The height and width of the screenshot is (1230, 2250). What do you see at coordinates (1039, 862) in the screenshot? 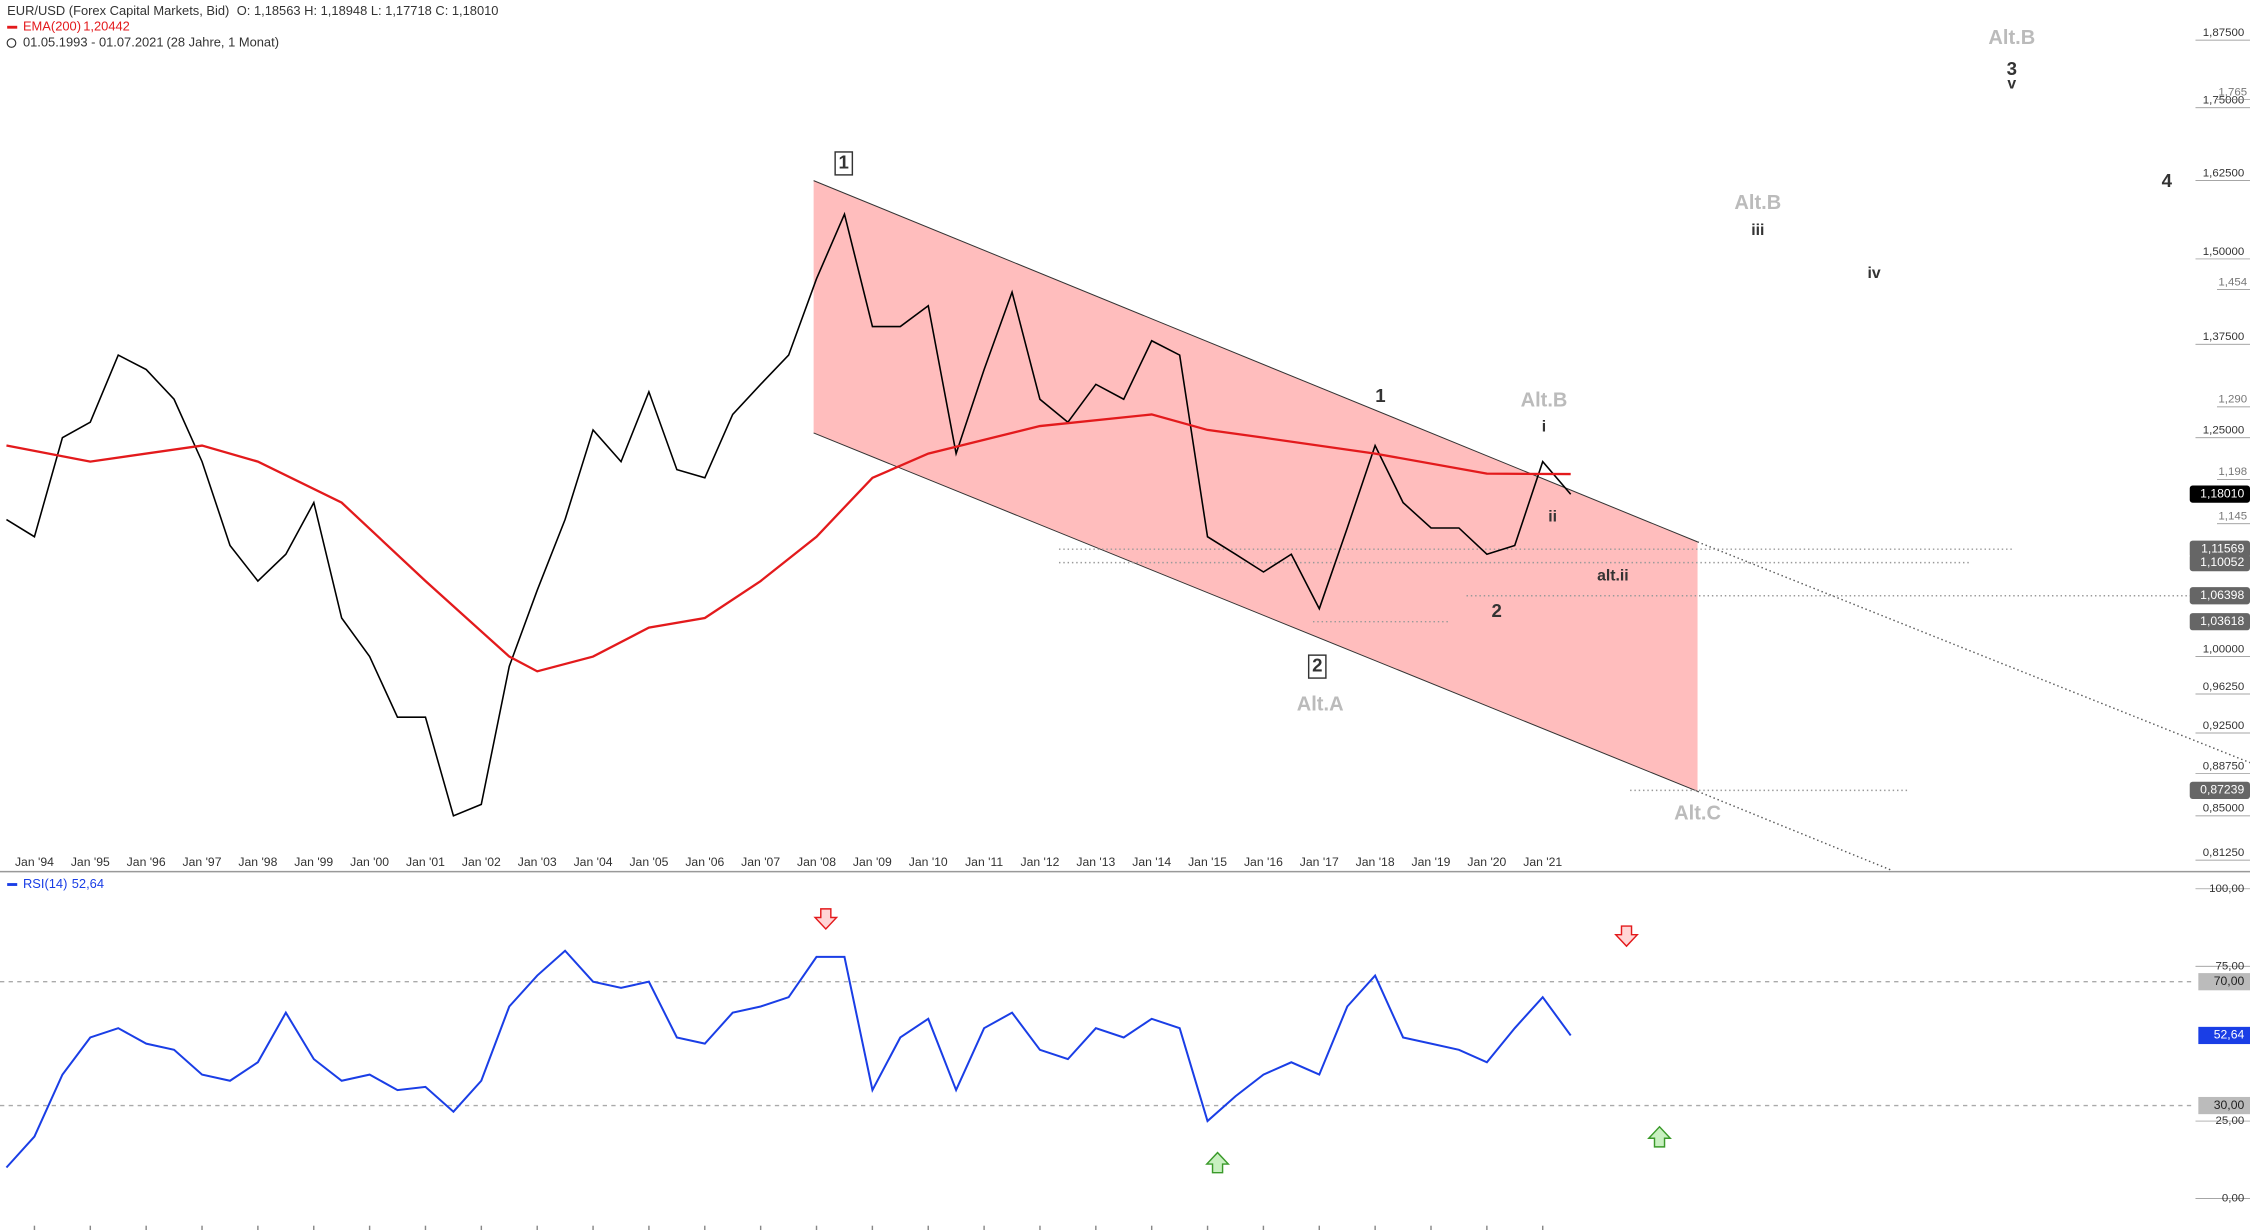
I see `x-tick-label: Jan '12` at bounding box center [1039, 862].